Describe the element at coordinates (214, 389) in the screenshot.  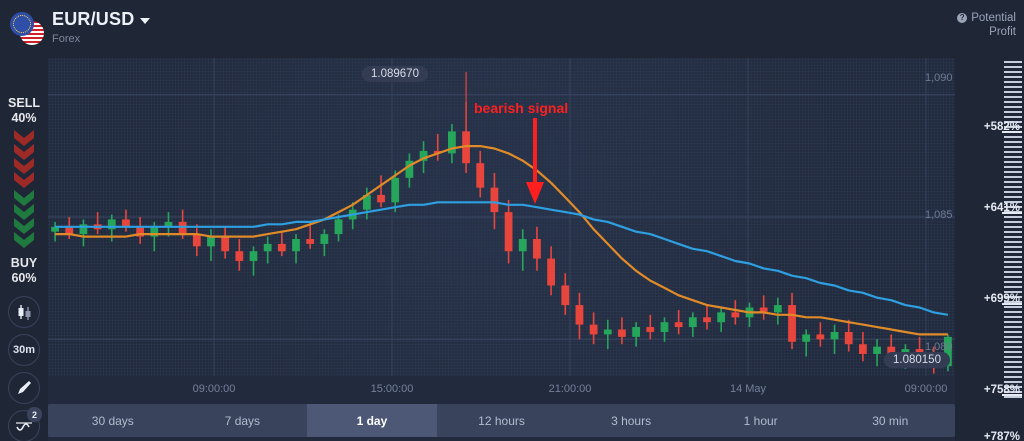
I see `time-tick-1: 09:00:00` at that location.